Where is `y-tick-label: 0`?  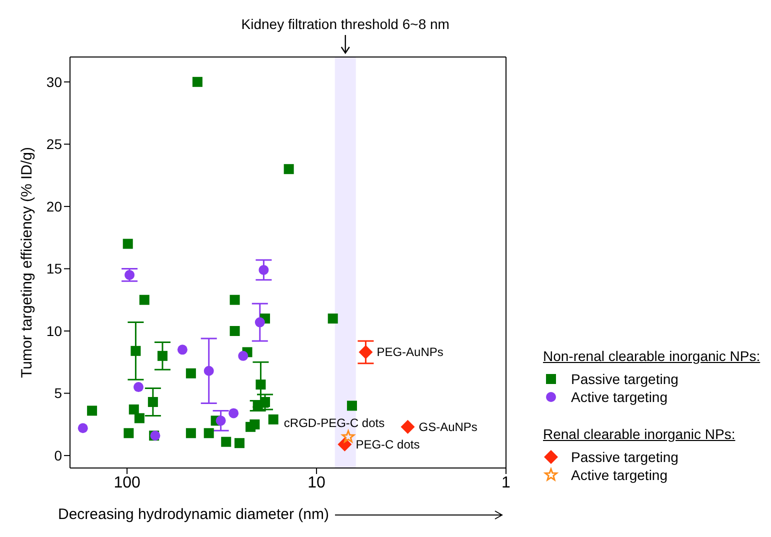 y-tick-label: 0 is located at coordinates (58, 456).